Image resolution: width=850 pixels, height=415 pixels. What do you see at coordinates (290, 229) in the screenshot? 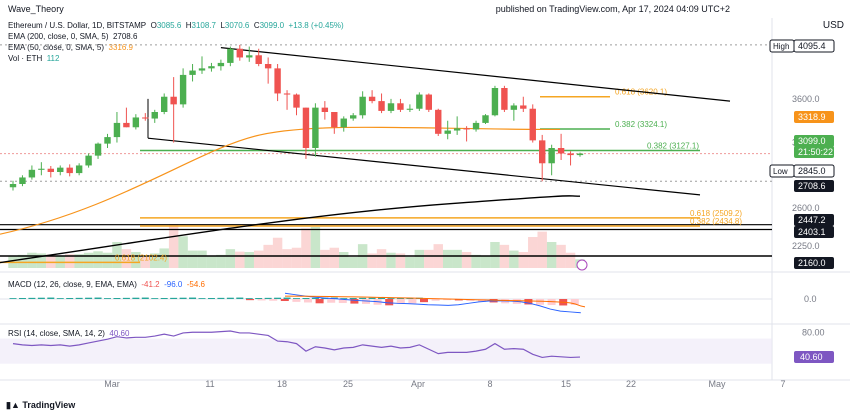
I see `ema200-line` at bounding box center [290, 229].